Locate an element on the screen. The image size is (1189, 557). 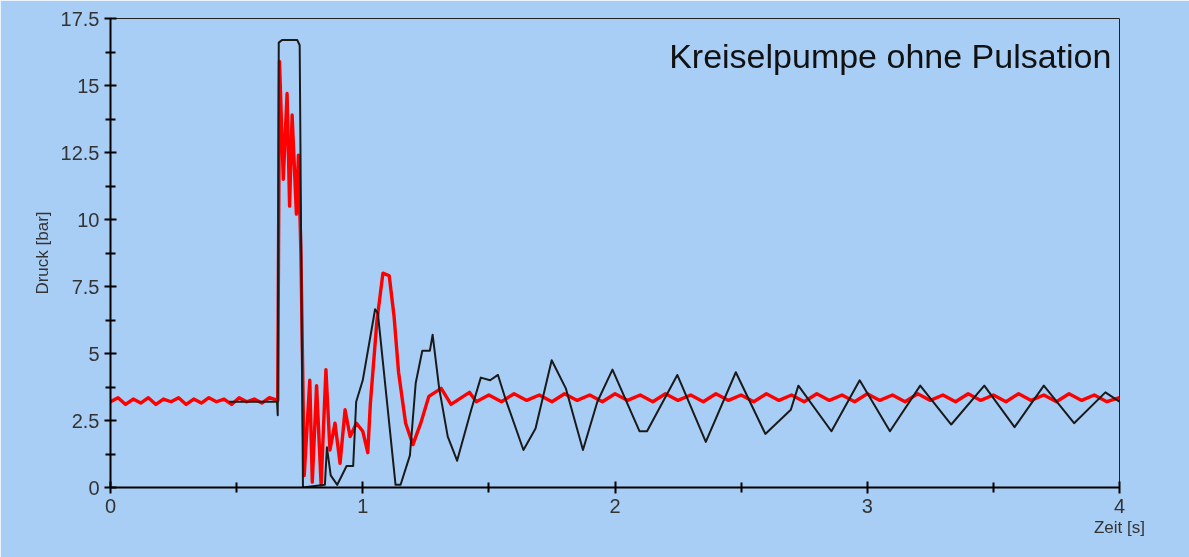
y-tick-label: 12.5 is located at coordinates (80, 152).